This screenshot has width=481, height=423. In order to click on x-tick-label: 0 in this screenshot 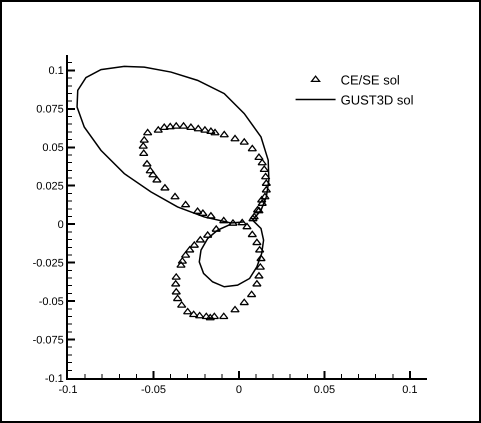, I will do `click(239, 390)`.